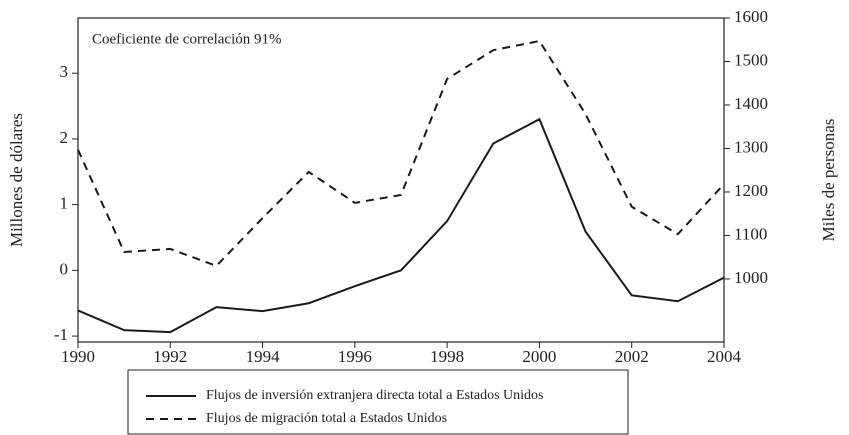 This screenshot has height=435, width=849. Describe the element at coordinates (170, 356) in the screenshot. I see `x-tick-label: 1992` at that location.